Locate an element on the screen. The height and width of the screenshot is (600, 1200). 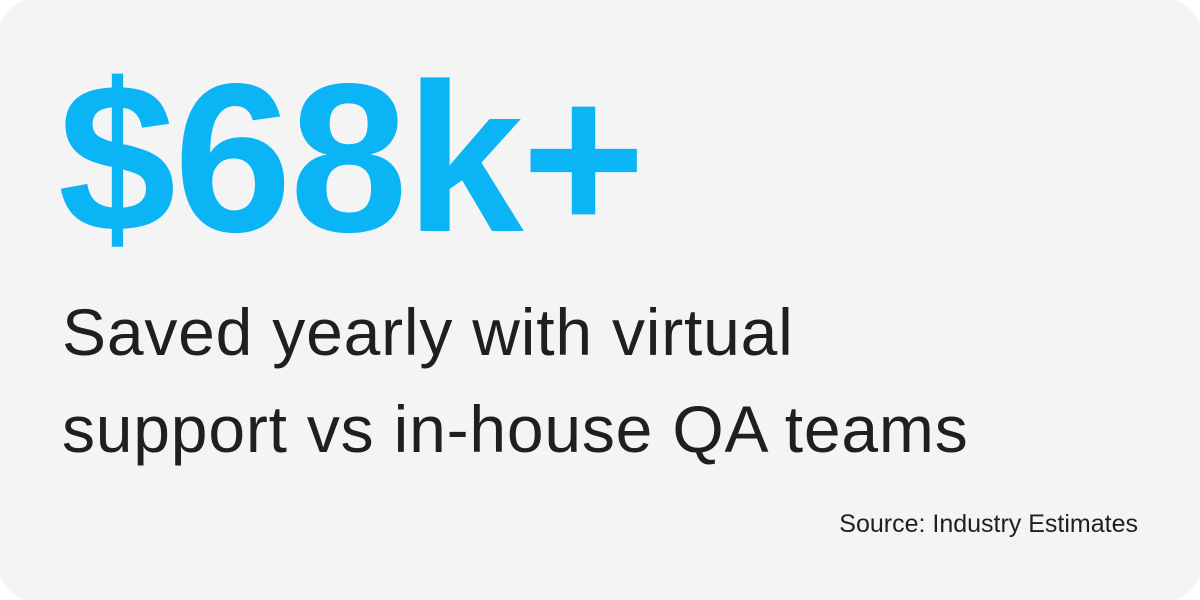
description-line-1: Saved yearly with virtual is located at coordinates (428, 332).